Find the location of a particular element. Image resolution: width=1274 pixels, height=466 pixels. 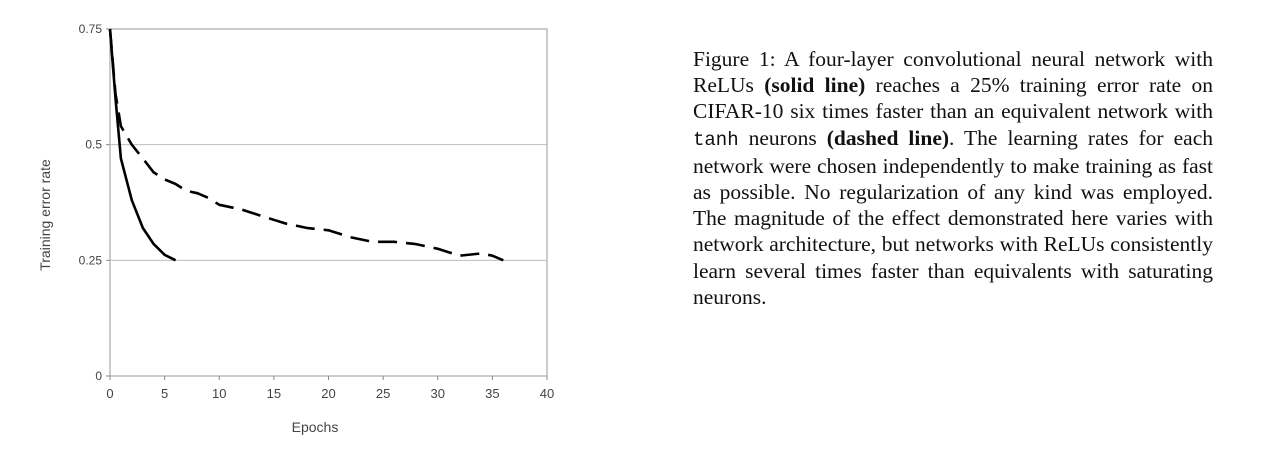

series-line-solid is located at coordinates (142, 145).